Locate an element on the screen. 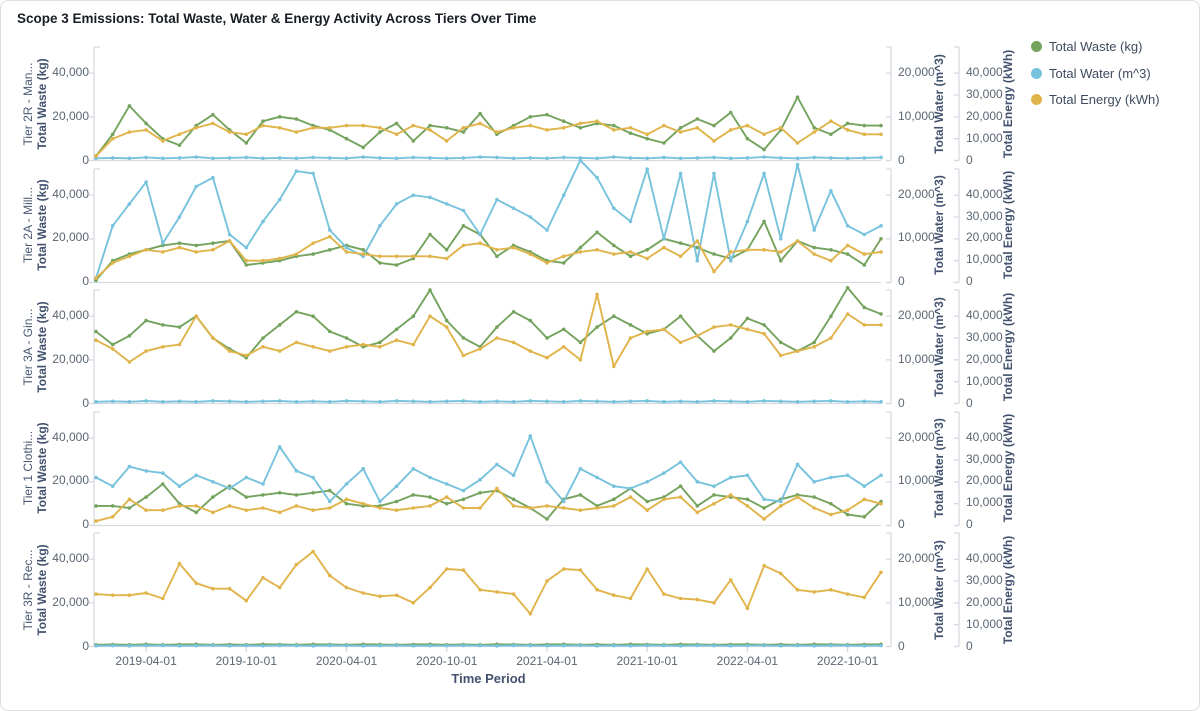  axis-spine-energy is located at coordinates (957, 225).